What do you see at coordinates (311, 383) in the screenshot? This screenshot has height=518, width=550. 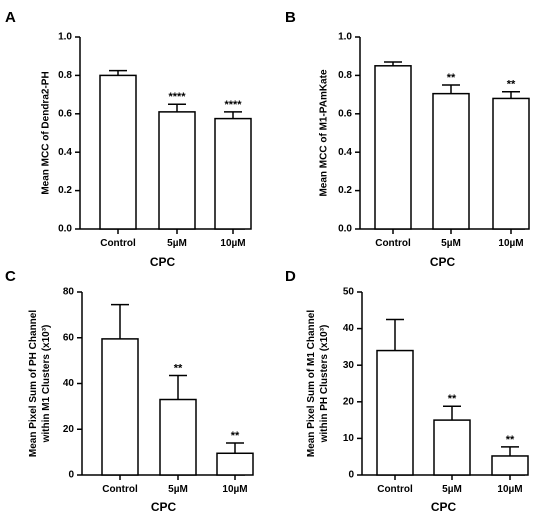 I see `panel-d-y-label: Mean Pixel Sum of M1 Channel` at bounding box center [311, 383].